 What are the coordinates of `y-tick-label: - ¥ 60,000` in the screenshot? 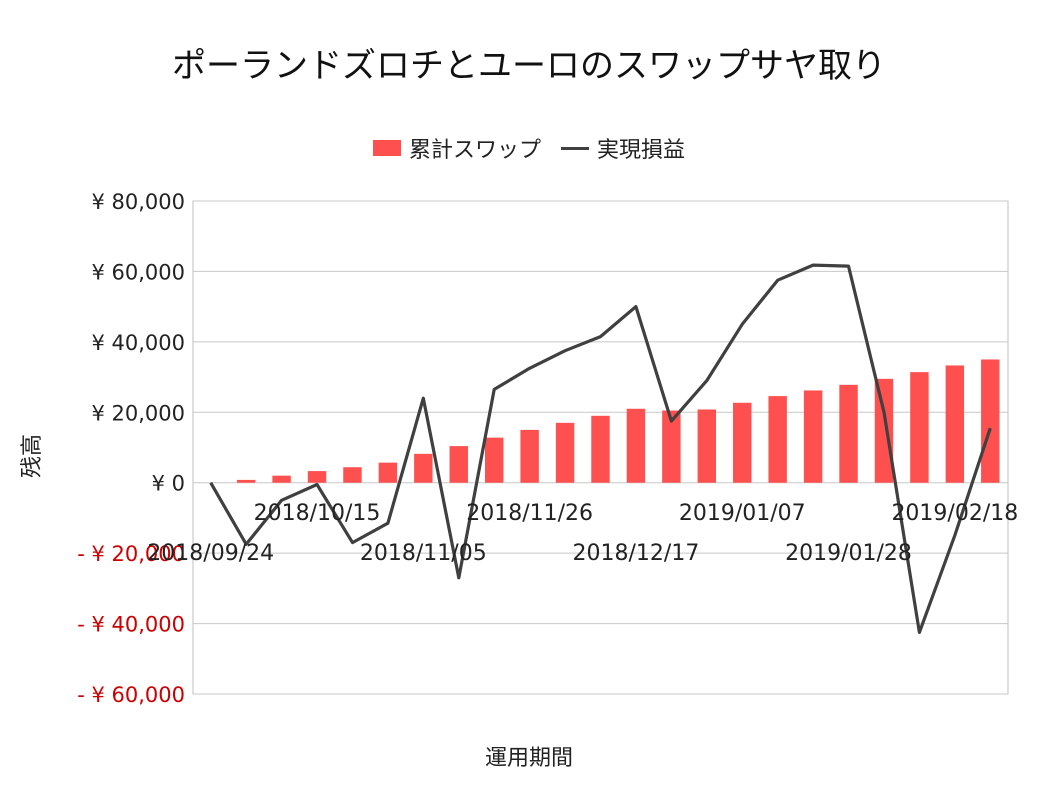 It's located at (131, 695).